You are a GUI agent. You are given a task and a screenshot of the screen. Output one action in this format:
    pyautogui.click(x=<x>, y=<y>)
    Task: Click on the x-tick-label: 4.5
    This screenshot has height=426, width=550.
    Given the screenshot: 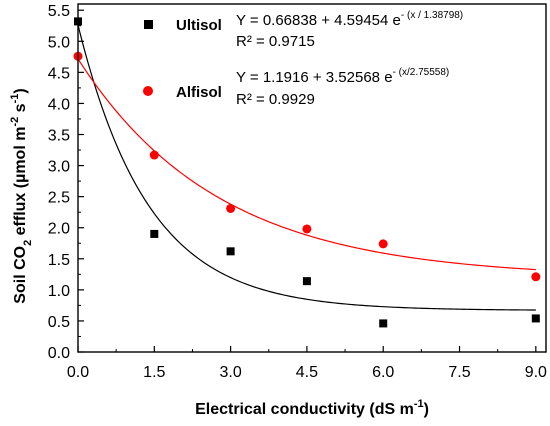 What is the action you would take?
    pyautogui.click(x=307, y=372)
    